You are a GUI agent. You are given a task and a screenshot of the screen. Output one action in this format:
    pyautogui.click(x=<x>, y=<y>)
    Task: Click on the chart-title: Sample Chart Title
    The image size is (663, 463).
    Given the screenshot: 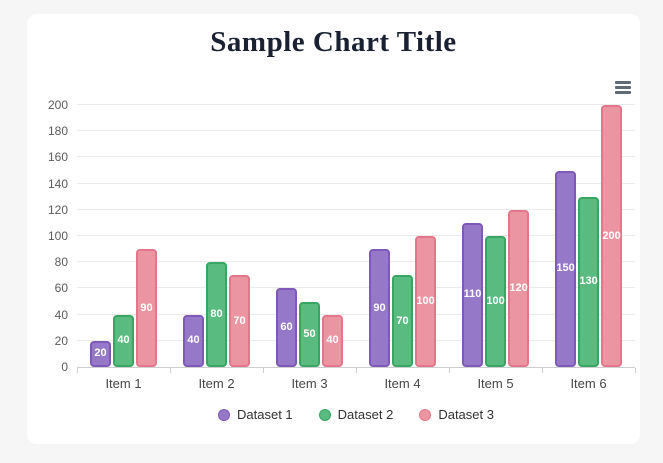 What is the action you would take?
    pyautogui.click(x=333, y=42)
    